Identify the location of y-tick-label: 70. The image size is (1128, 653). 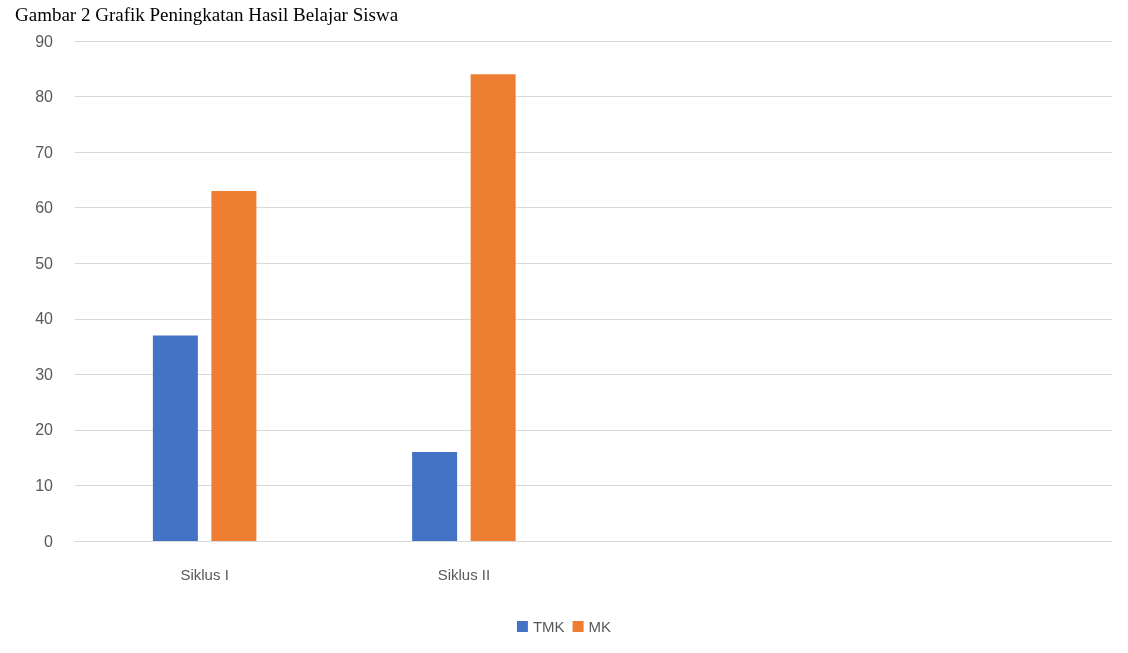
(44, 152).